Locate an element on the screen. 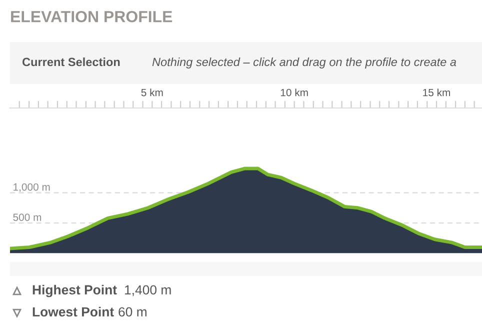  x-tick-label: 15 km is located at coordinates (436, 92).